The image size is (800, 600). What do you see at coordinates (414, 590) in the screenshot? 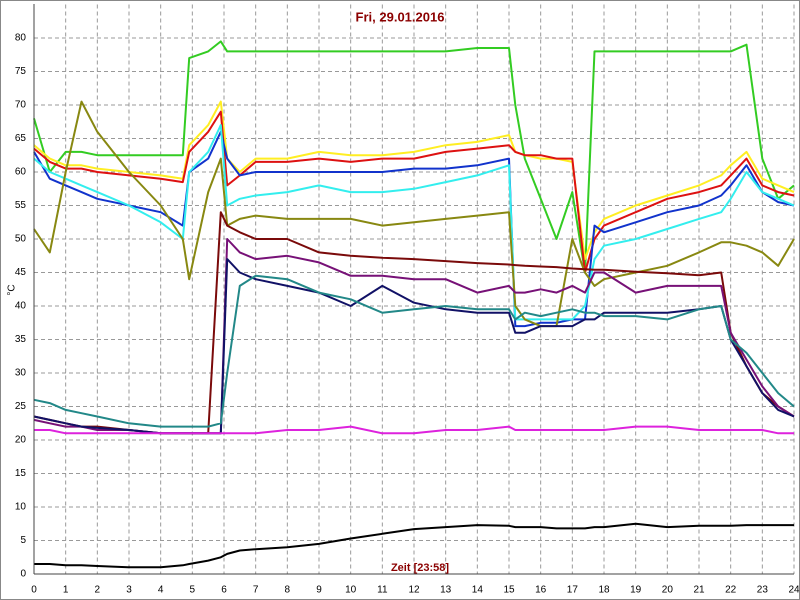
I see `x-tick-label: 12` at bounding box center [414, 590].